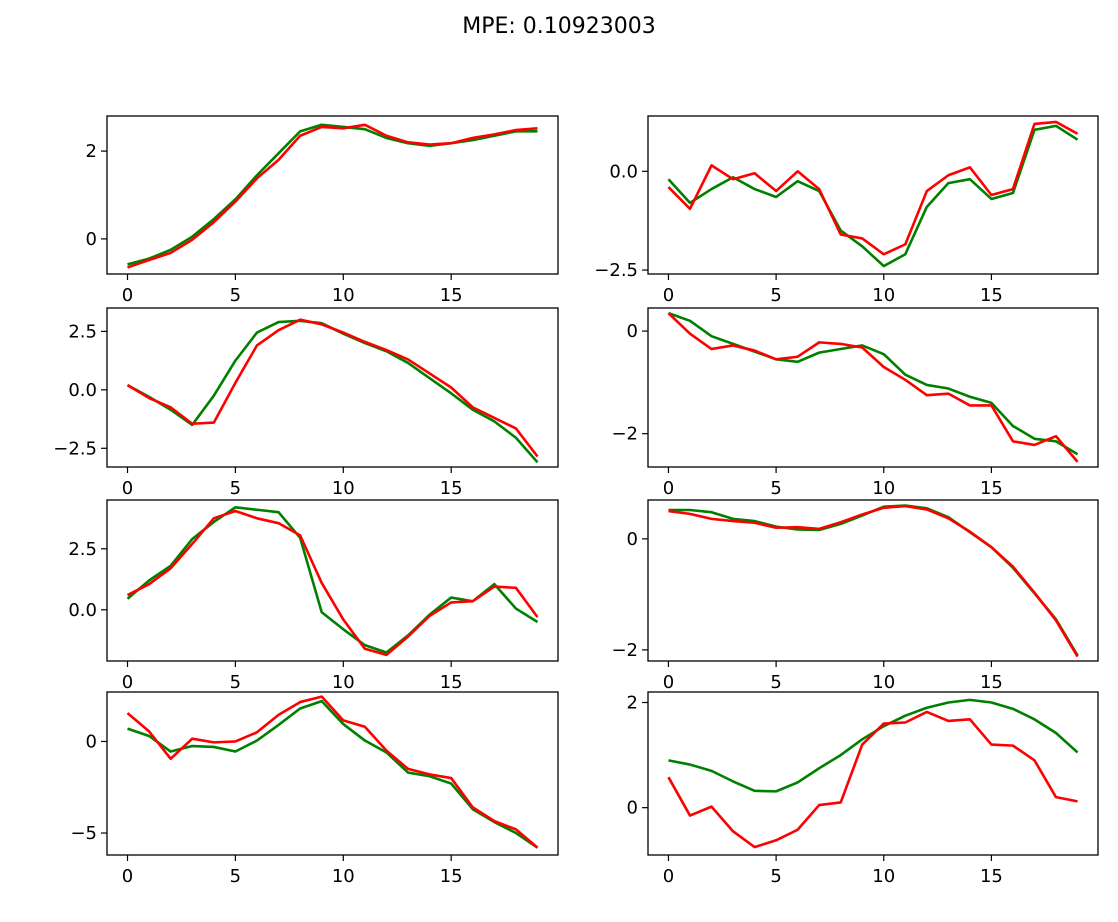 The height and width of the screenshot is (922, 1118). I want to click on subplot-4: 0 5 10 15 0 −2, so click(855, 403).